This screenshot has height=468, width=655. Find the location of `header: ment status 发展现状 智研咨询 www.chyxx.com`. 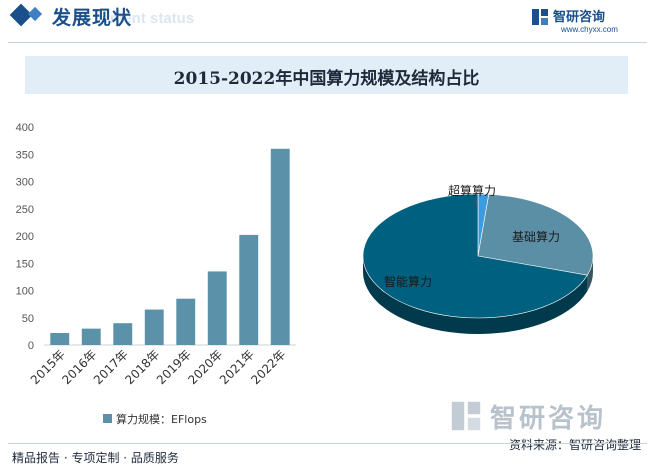

header: ment status 发展现状 智研咨询 www.chyxx.com is located at coordinates (327, 22).